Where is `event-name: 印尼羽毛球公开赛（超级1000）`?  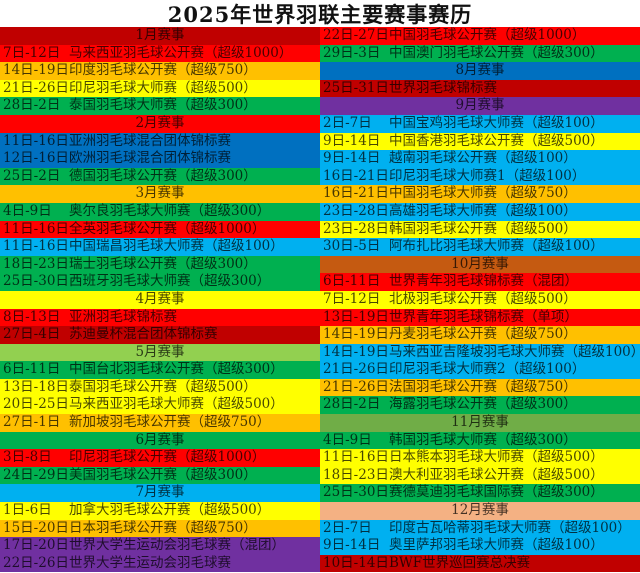
event-name: 印尼羽毛球公开赛（超级1000） is located at coordinates (167, 457).